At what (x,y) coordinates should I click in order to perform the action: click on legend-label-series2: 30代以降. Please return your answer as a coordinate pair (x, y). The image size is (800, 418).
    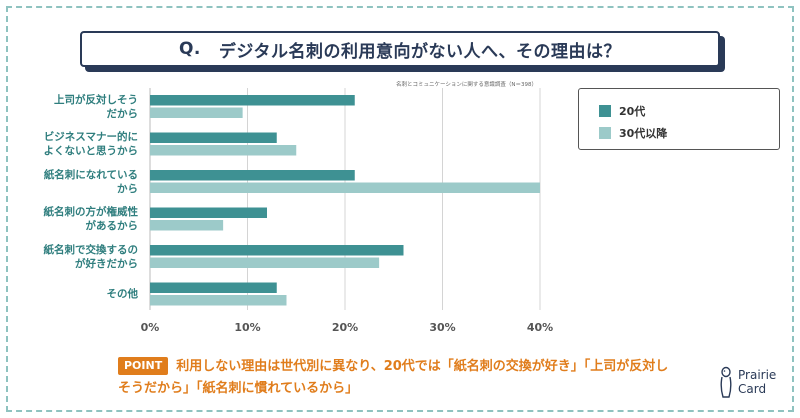
    Looking at the image, I should click on (643, 133).